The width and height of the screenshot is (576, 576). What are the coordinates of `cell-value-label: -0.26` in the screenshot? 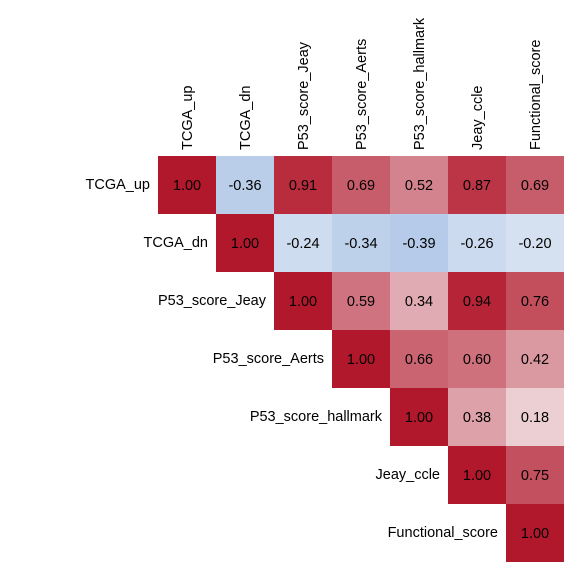 It's located at (476, 244).